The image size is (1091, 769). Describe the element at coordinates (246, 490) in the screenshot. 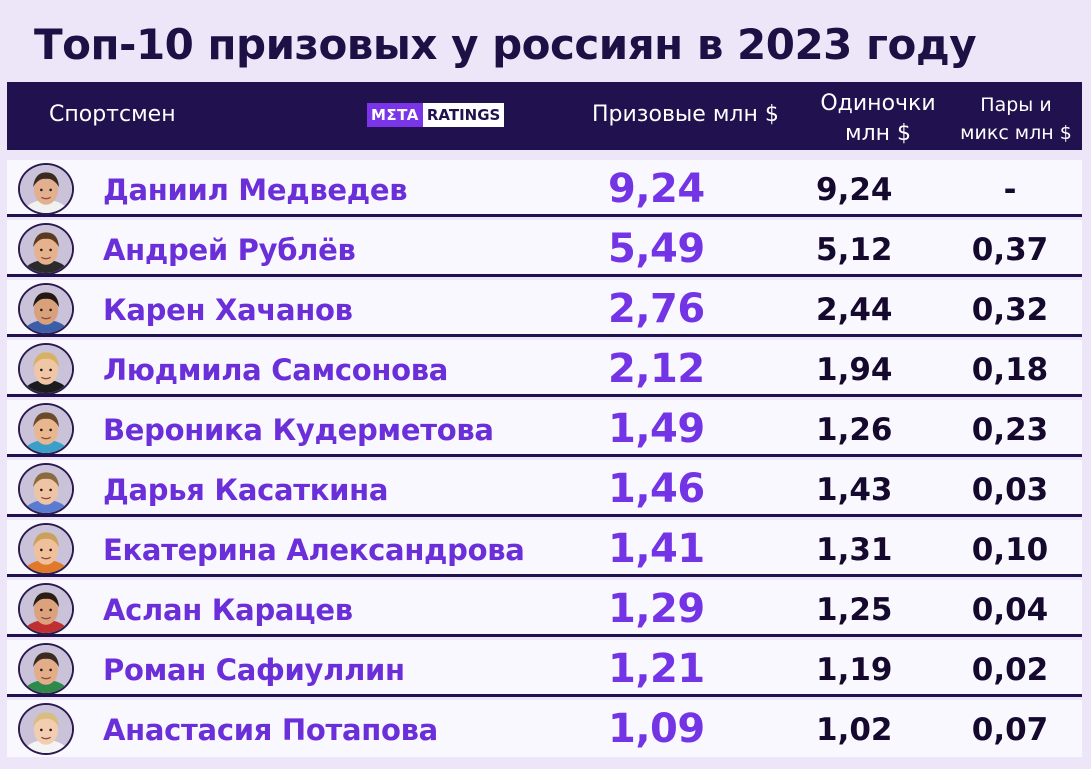

I see `athlete-name: Дарья Касаткина` at that location.